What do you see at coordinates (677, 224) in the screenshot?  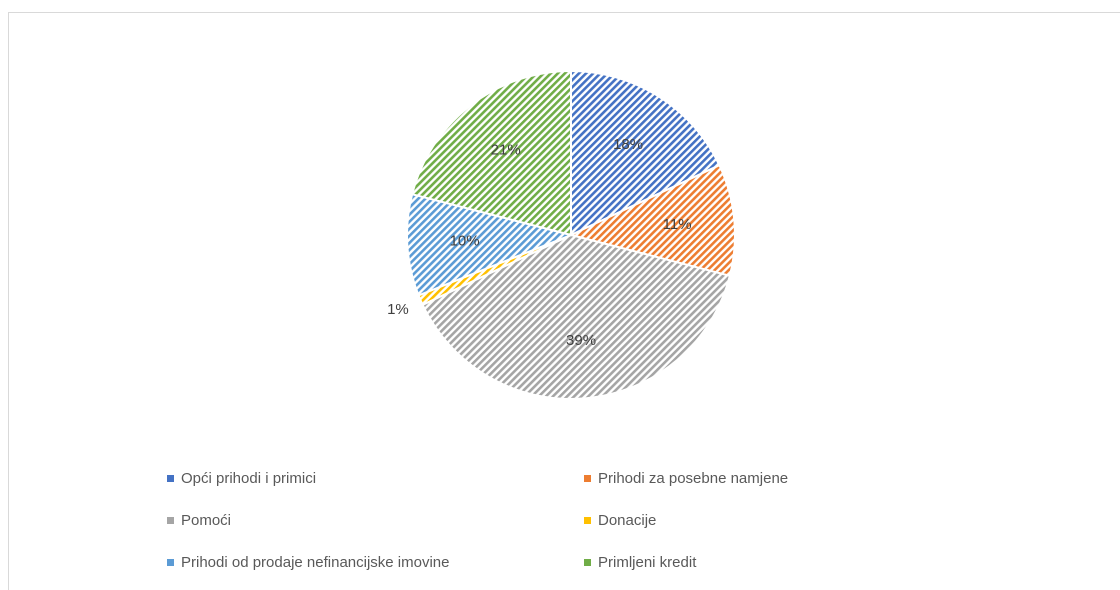 I see `data-label: 11%` at bounding box center [677, 224].